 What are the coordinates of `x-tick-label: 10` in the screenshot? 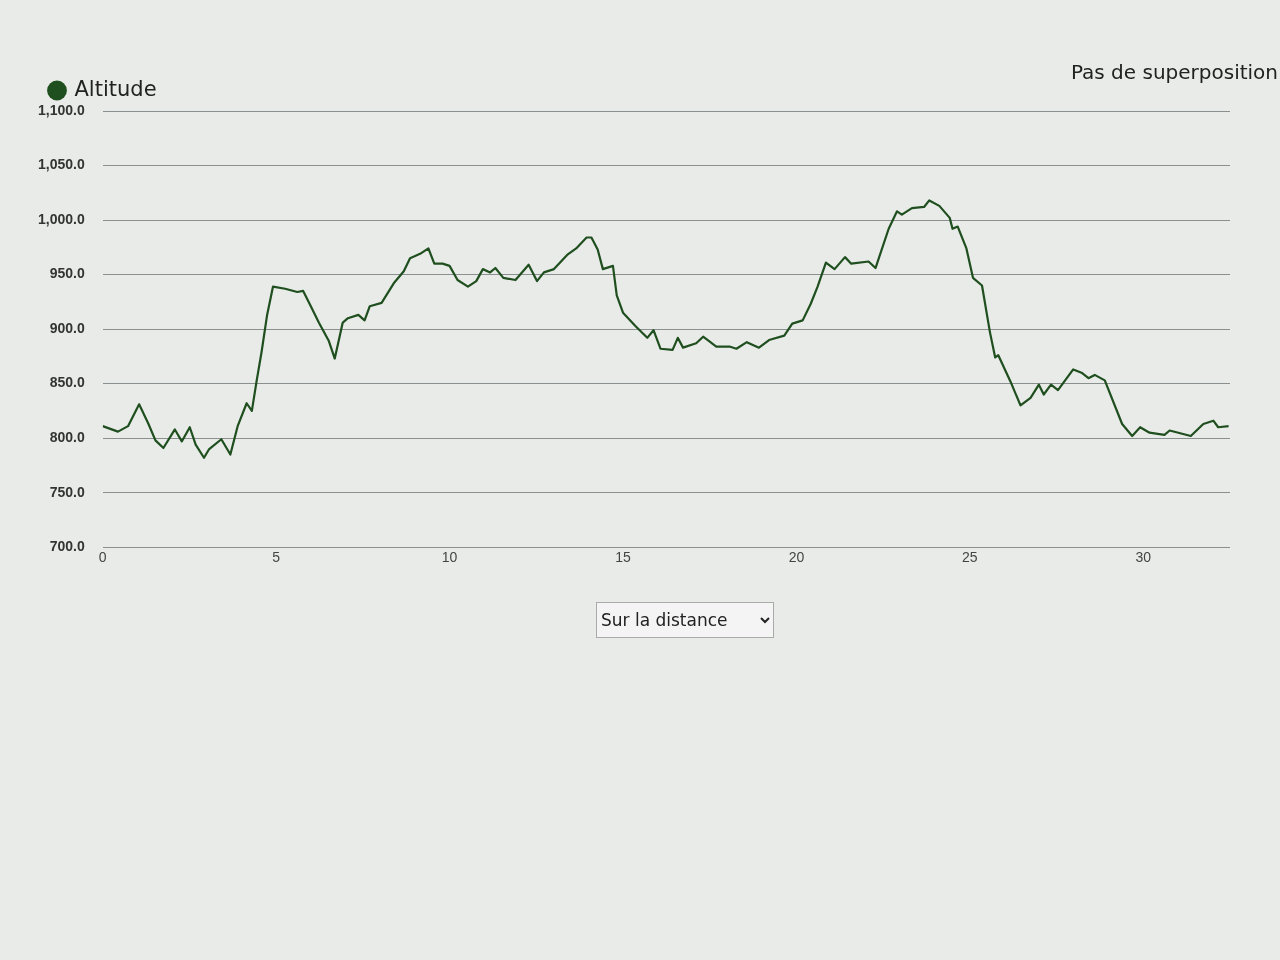 It's located at (449, 557).